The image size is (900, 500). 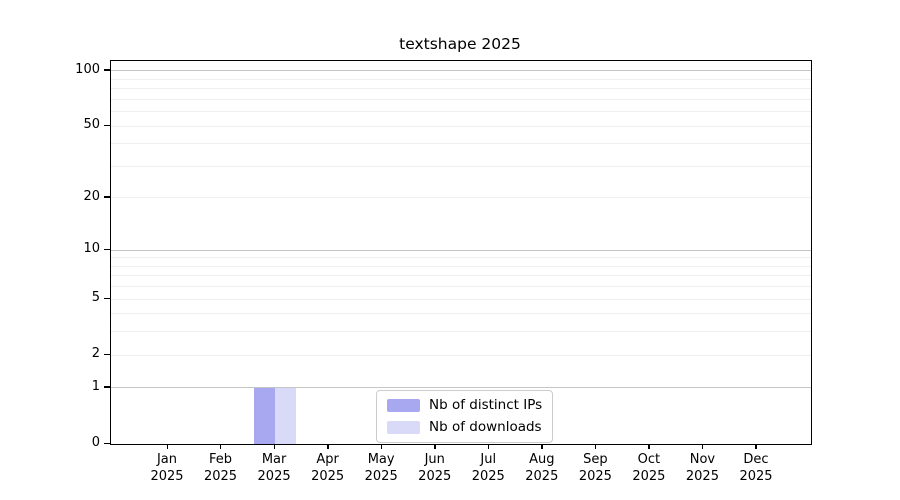 I want to click on bar-nb-of-downloads, so click(x=286, y=415).